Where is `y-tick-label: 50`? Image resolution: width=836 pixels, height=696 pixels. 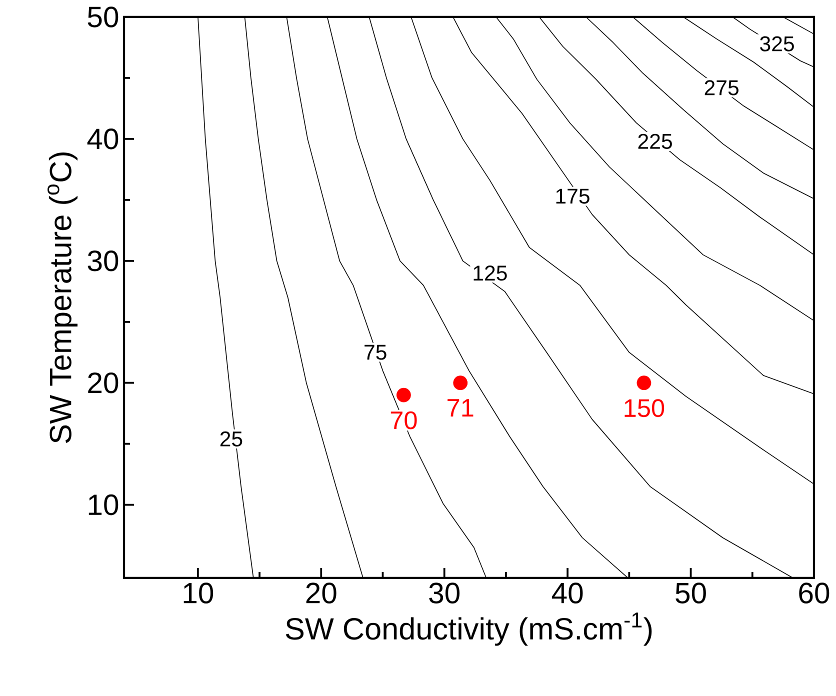
y-tick-label: 50 is located at coordinates (103, 17).